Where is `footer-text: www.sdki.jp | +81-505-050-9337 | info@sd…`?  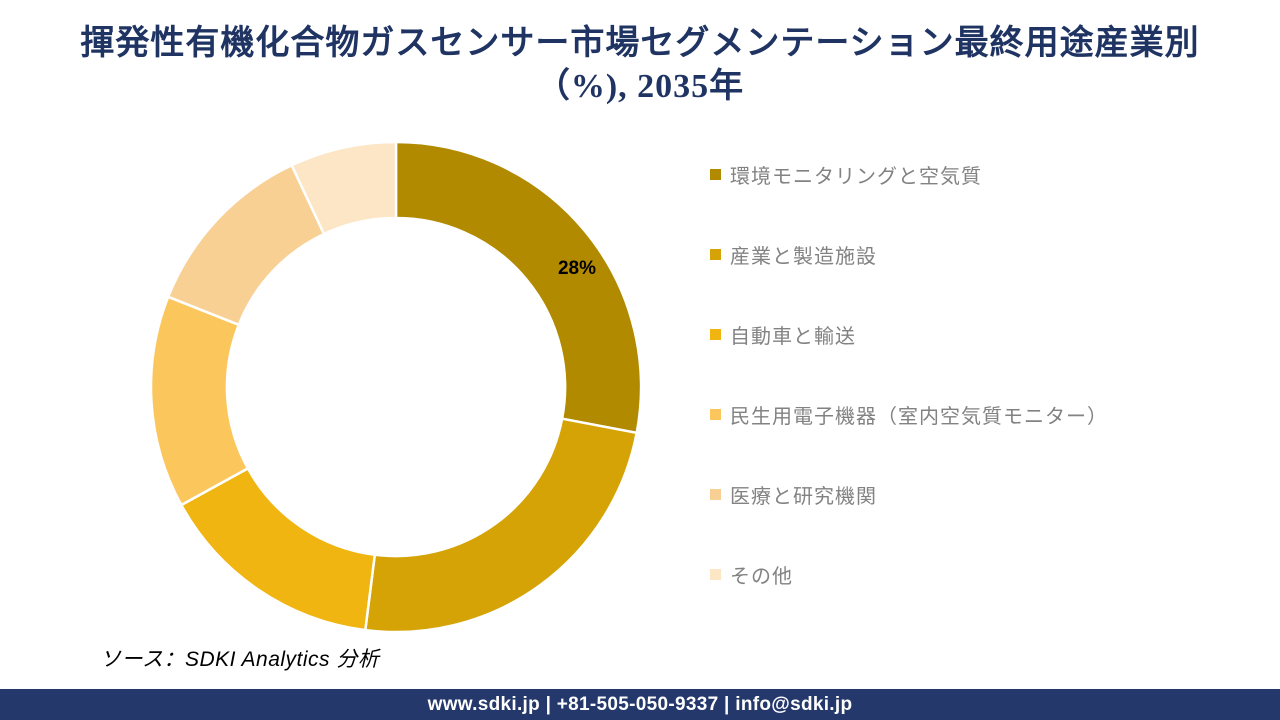
footer-text: www.sdki.jp | +81-505-050-9337 | info@sd… is located at coordinates (640, 704).